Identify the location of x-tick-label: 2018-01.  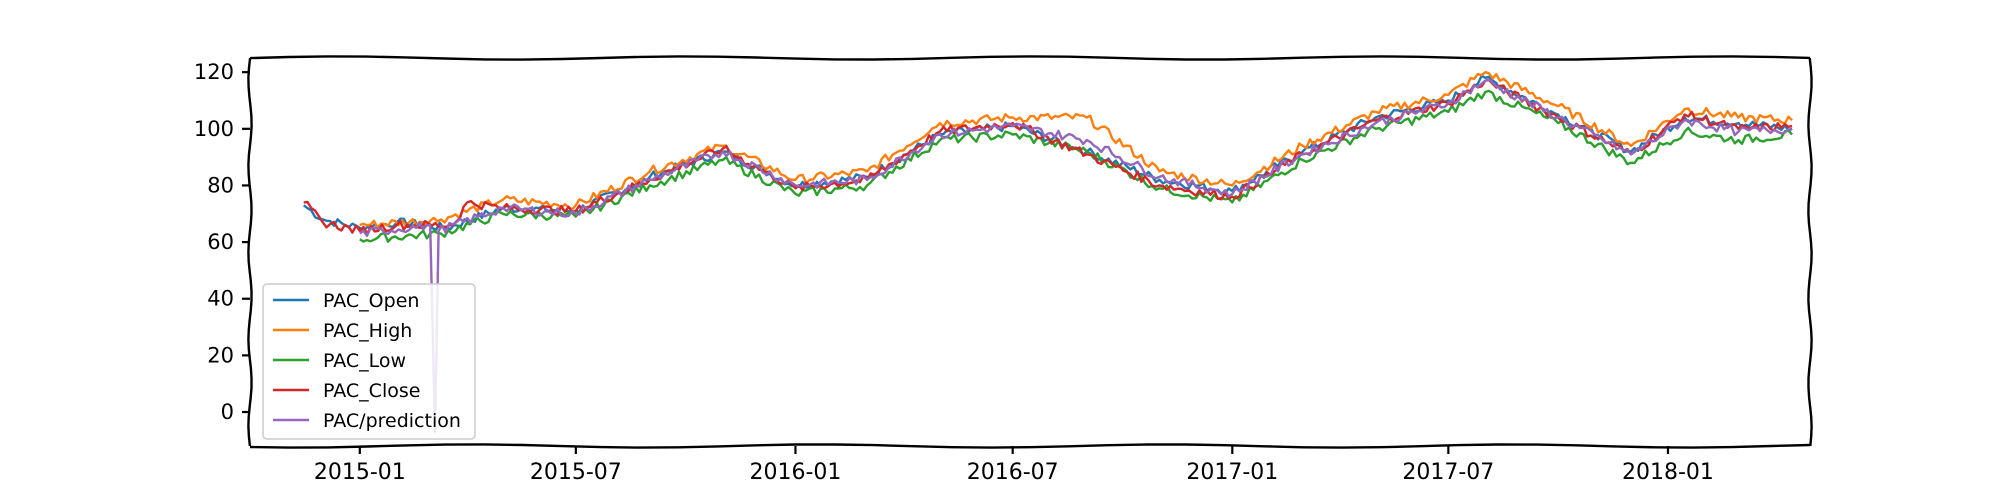
(1668, 472).